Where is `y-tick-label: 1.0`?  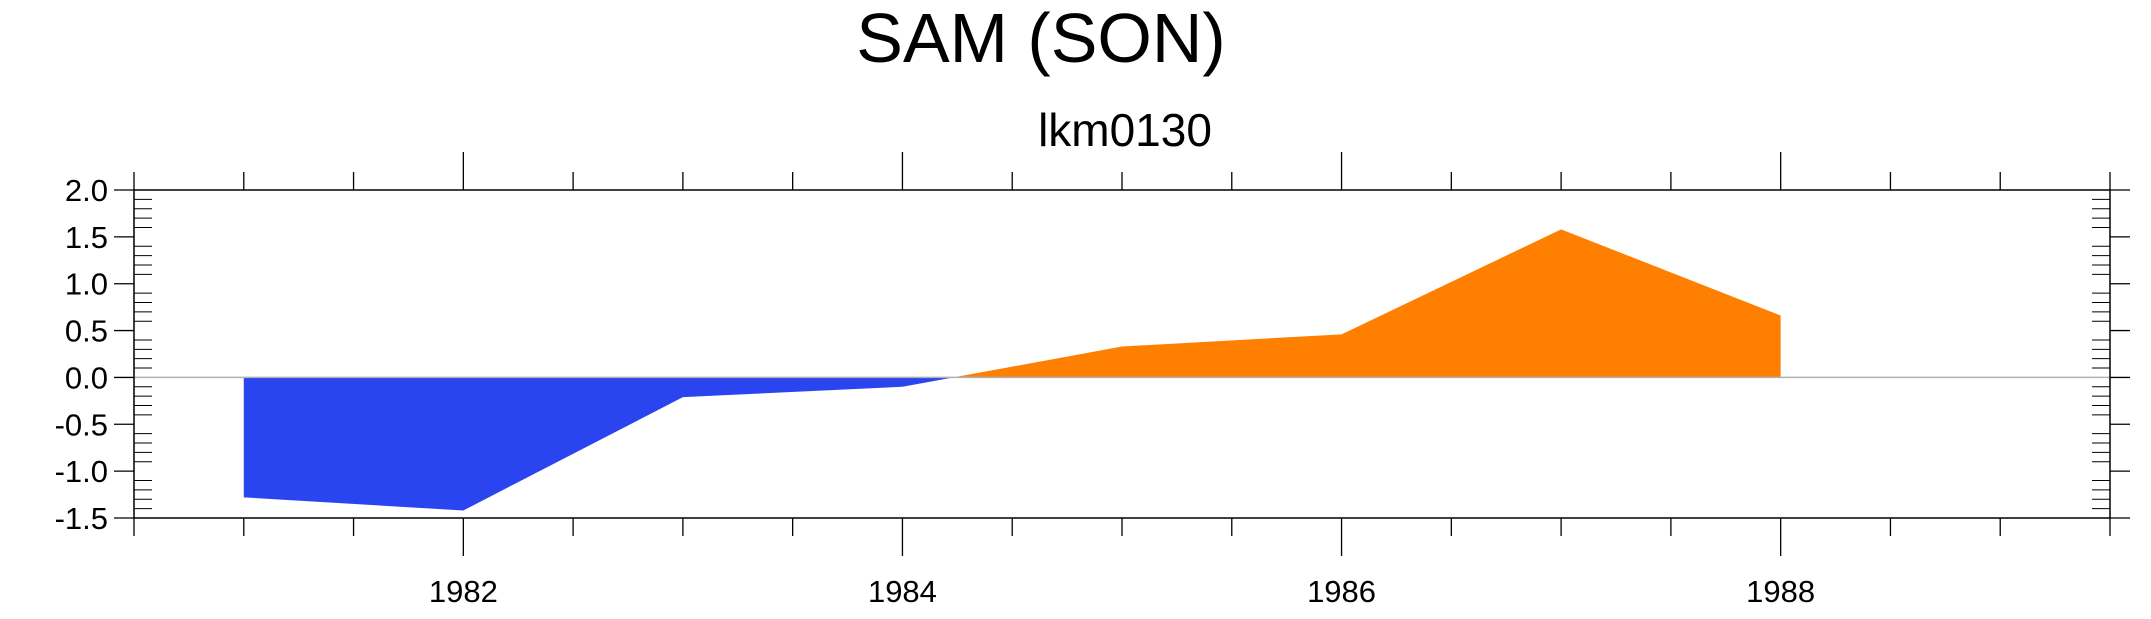
y-tick-label: 1.0 is located at coordinates (86, 284).